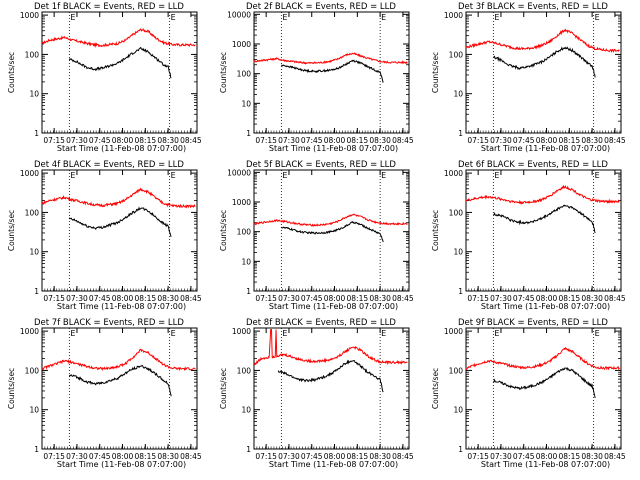  What do you see at coordinates (109, 165) in the screenshot?
I see `panel-title: Det 4f BLACK = Events, RED = LLD` at bounding box center [109, 165].